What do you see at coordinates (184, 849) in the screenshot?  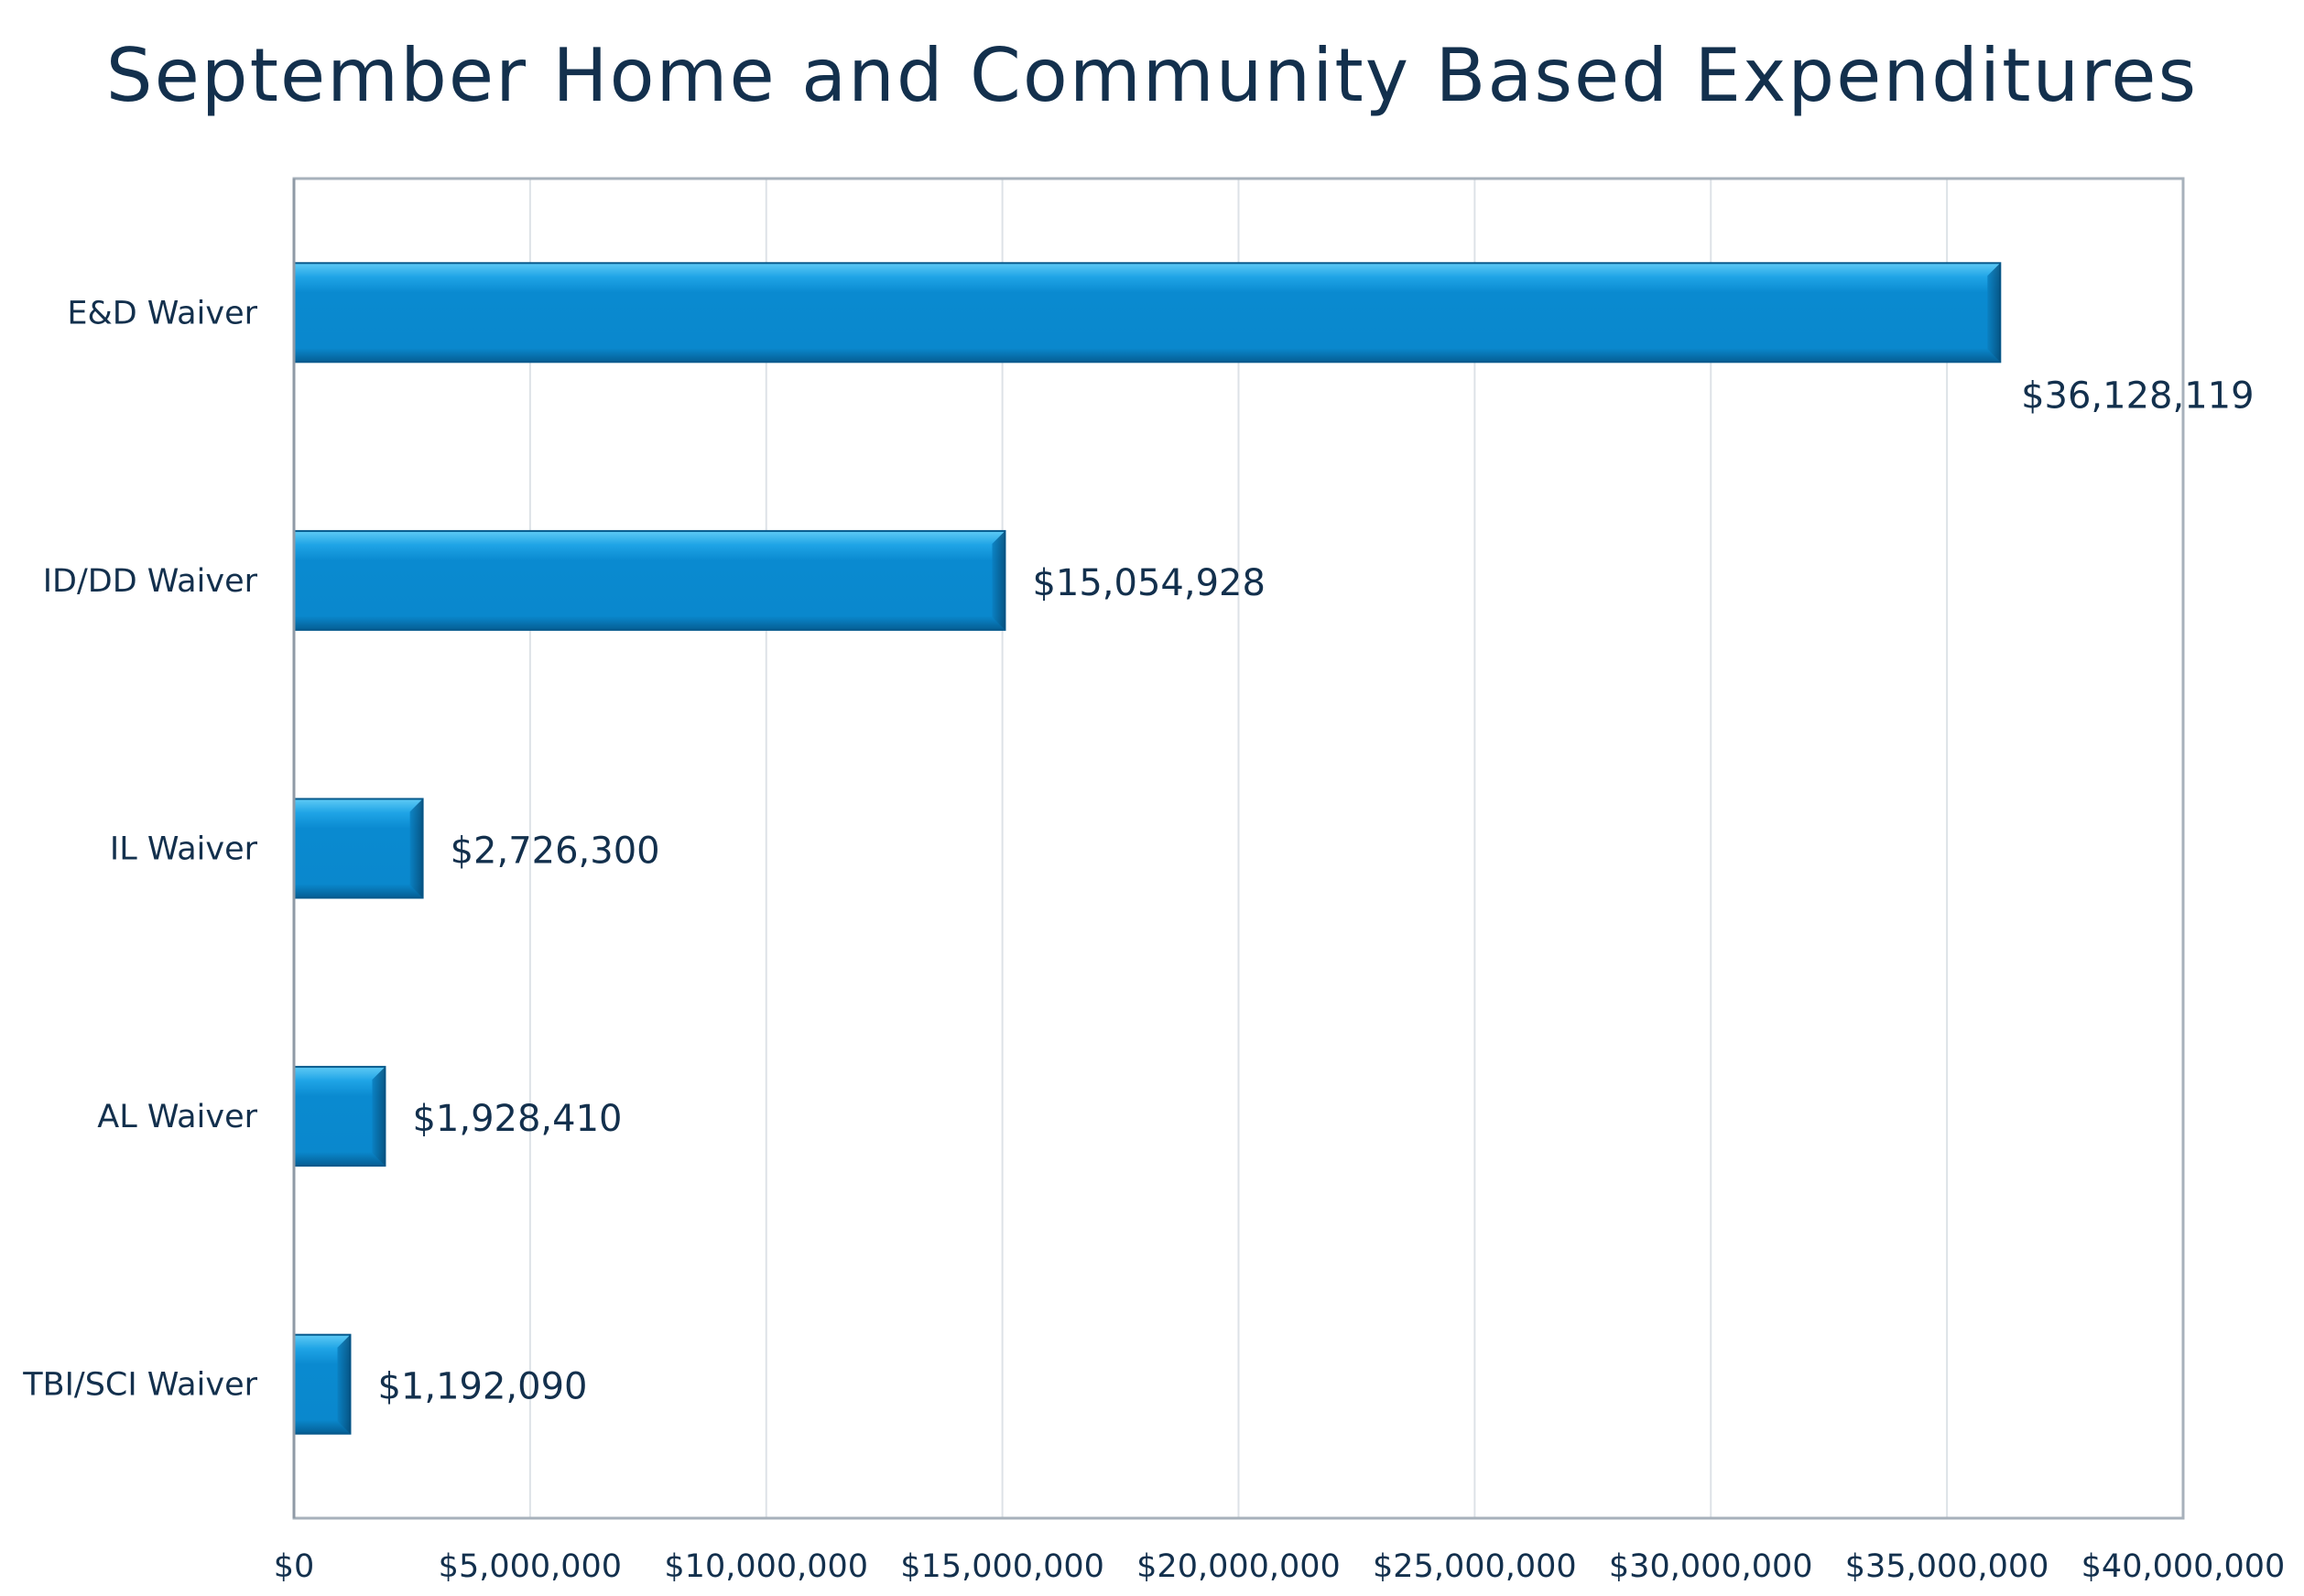 I see `category-label: IL Waiver` at bounding box center [184, 849].